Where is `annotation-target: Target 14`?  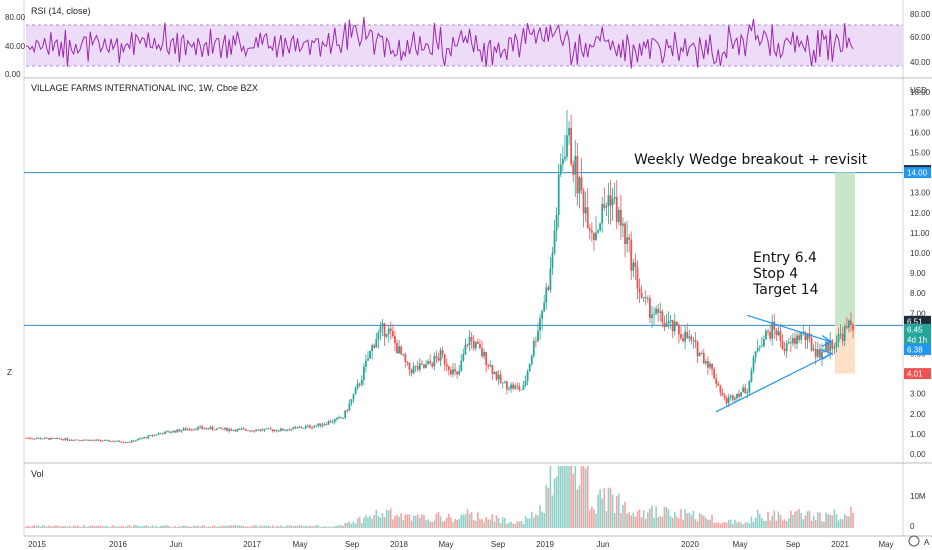 annotation-target: Target 14 is located at coordinates (785, 290).